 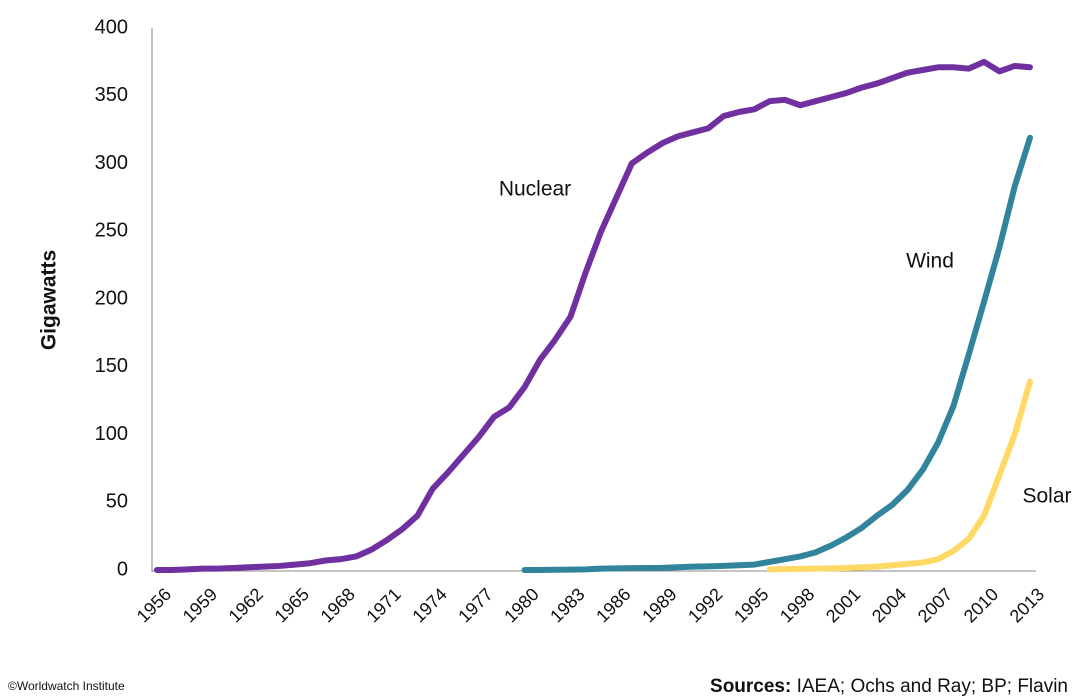 What do you see at coordinates (1046, 496) in the screenshot?
I see `series-label: Solar` at bounding box center [1046, 496].